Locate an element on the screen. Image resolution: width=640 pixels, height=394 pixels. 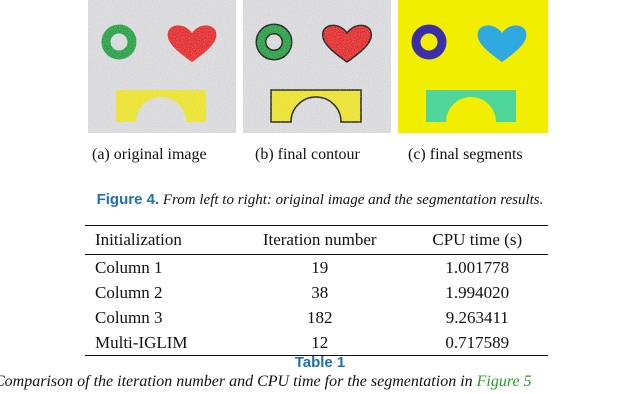
table-header: Iteration number is located at coordinates (319, 240).